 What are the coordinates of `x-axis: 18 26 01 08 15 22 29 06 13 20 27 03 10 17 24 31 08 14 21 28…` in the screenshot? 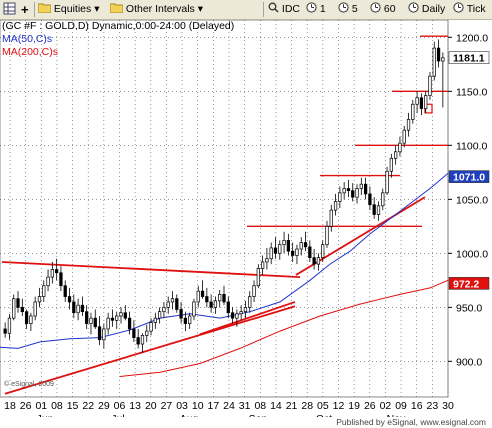 It's located at (229, 408).